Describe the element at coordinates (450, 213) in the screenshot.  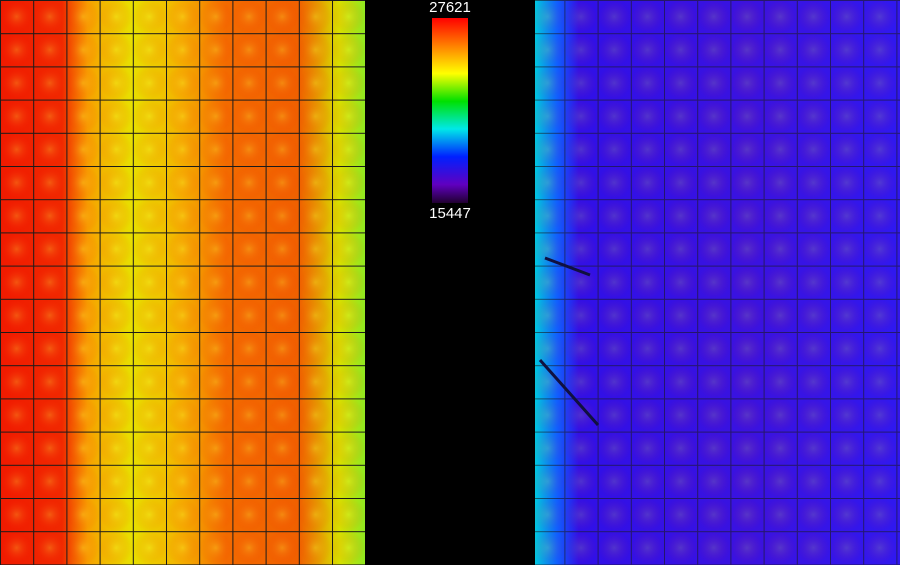
I see `colorbar-min: 15447` at that location.